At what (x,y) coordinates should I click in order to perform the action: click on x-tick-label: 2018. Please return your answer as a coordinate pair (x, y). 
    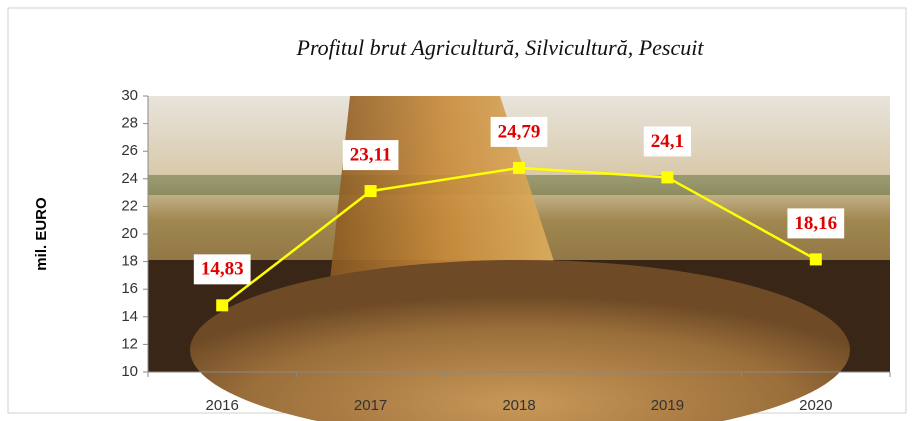
    Looking at the image, I should click on (518, 405).